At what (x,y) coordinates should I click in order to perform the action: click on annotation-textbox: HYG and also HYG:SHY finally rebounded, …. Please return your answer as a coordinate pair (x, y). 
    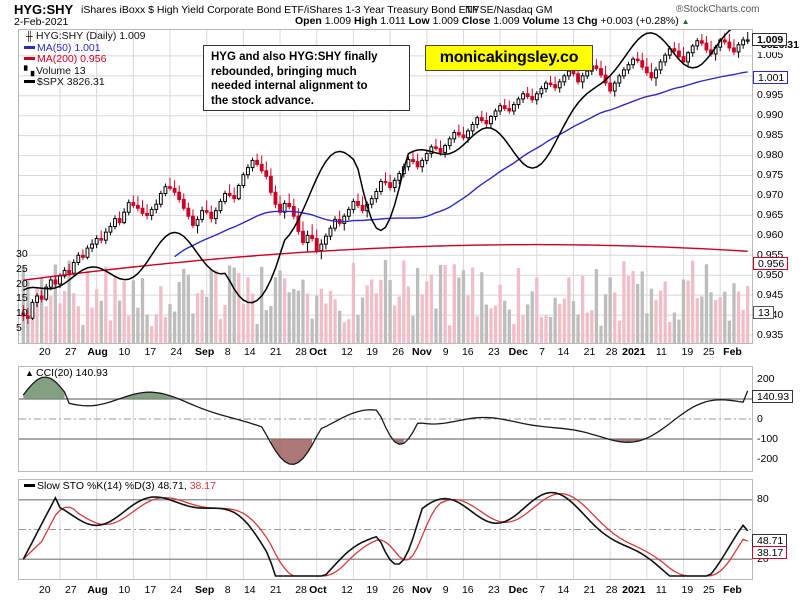
    Looking at the image, I should click on (306, 78).